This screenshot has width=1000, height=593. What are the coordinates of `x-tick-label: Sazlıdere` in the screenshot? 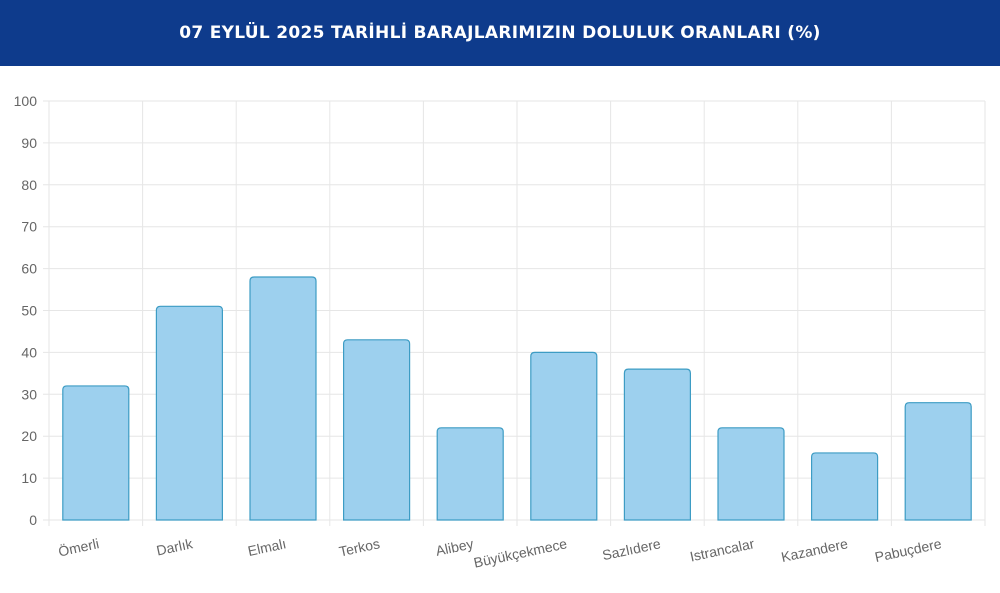 It's located at (631, 549).